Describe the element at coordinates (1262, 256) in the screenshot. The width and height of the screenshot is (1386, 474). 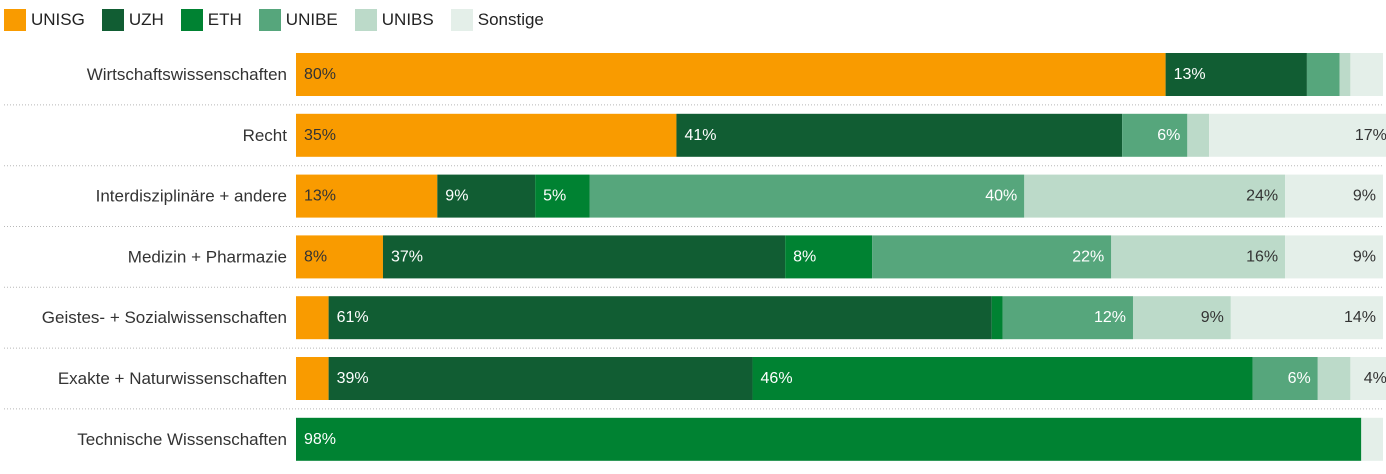
I see `data-label-unibs: 16%` at that location.